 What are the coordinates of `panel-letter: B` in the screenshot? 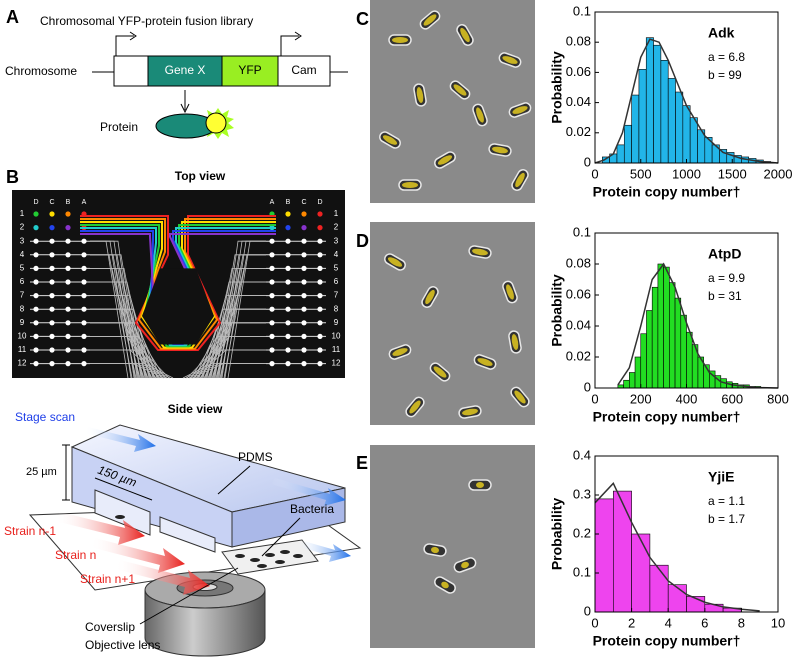 It's located at (12, 177).